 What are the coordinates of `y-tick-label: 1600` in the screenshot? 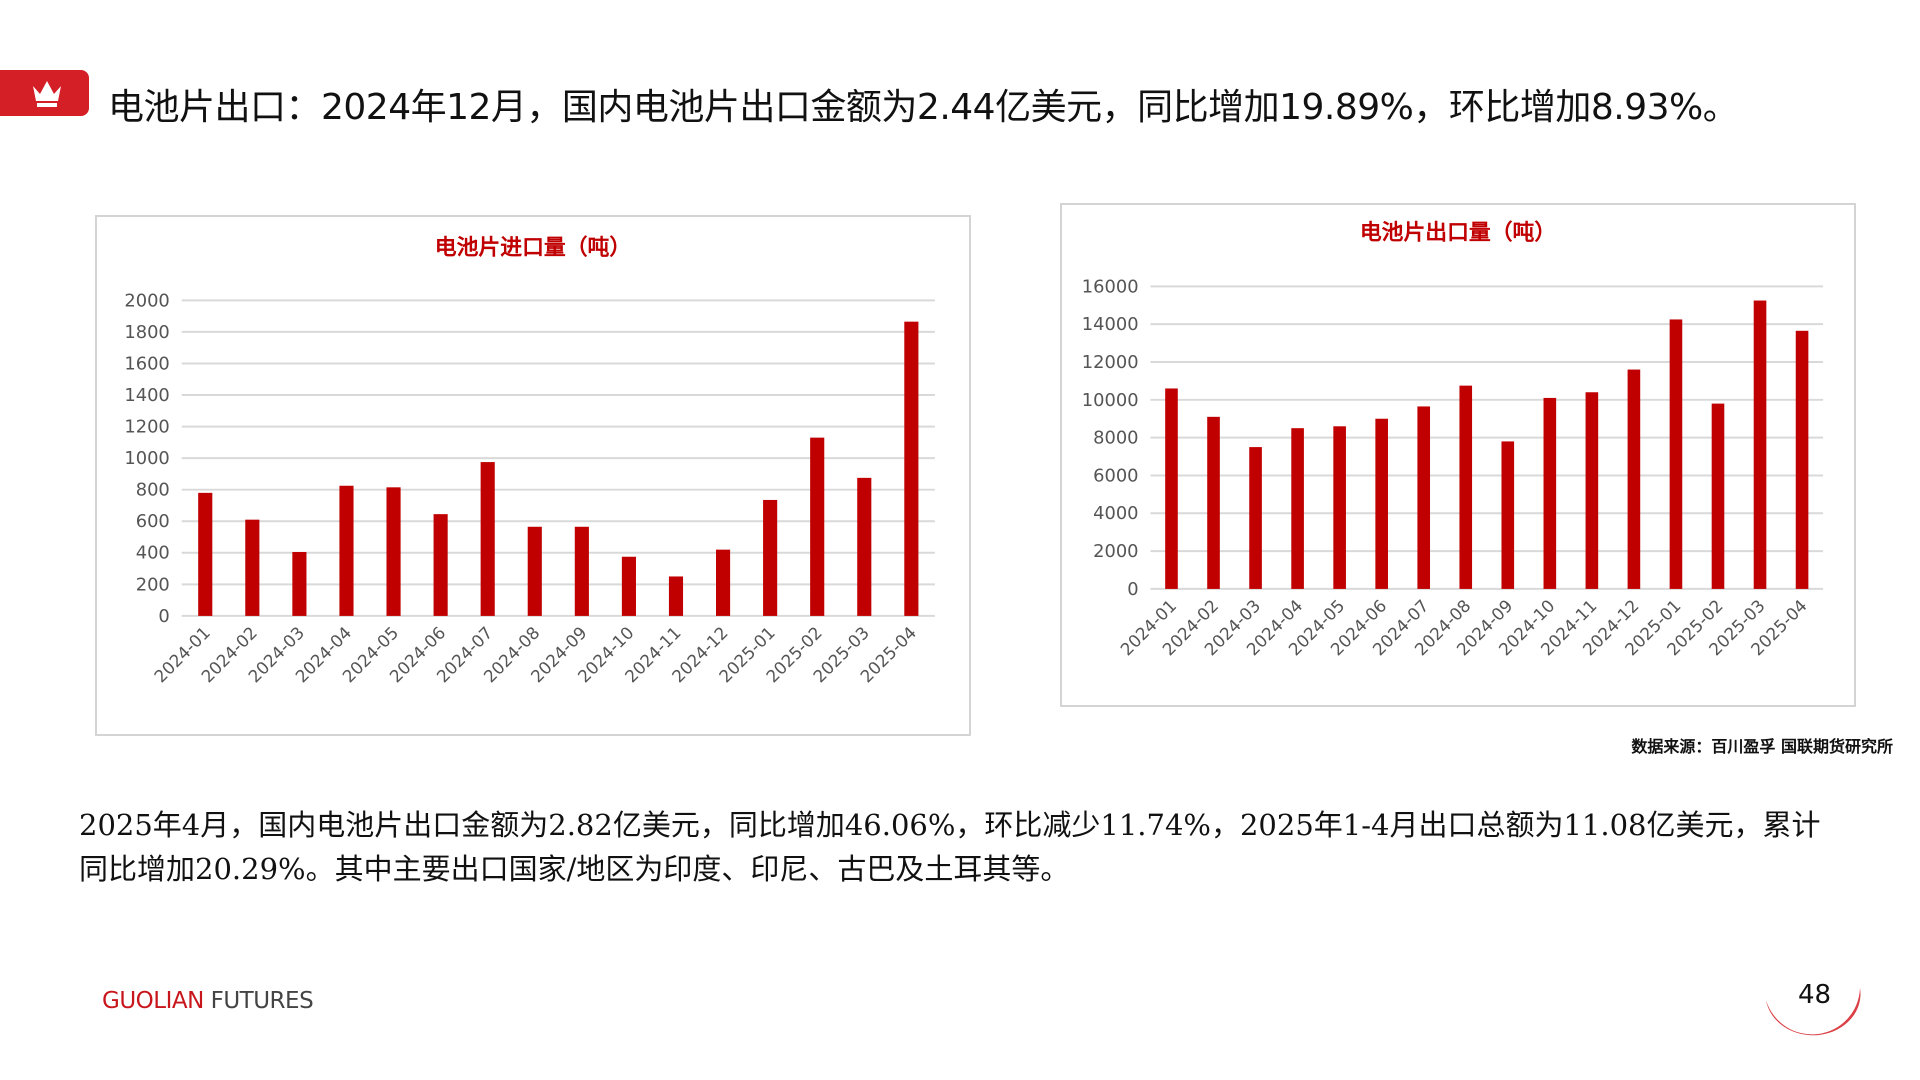 It's located at (146, 363).